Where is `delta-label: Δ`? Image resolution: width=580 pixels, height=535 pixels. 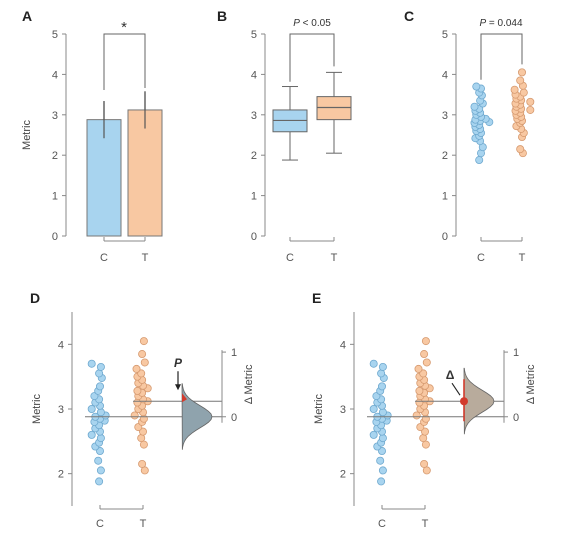 delta-label: Δ is located at coordinates (450, 375).